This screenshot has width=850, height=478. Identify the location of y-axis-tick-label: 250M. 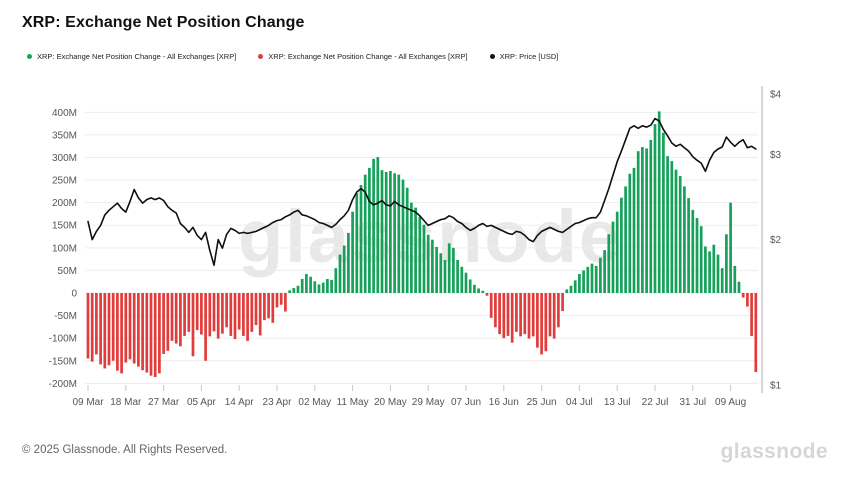
(64, 181).